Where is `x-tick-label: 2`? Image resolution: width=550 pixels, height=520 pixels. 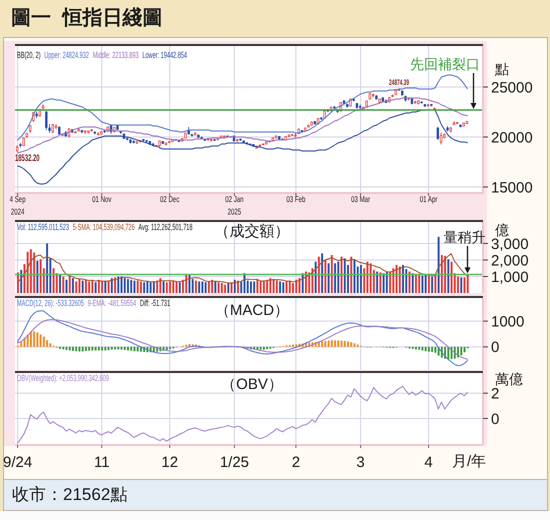
x-tick-label: 2 is located at coordinates (296, 462).